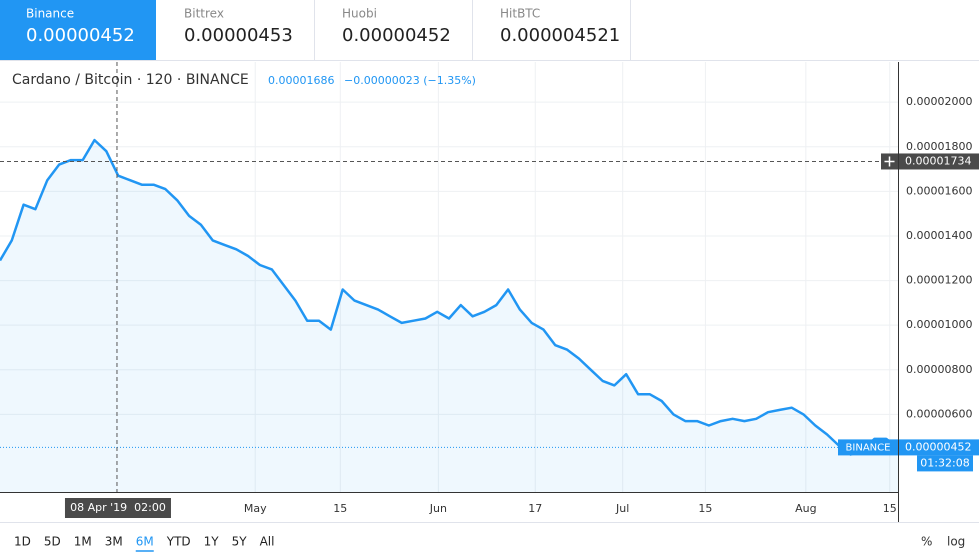  I want to click on crosshair-x-label: 08 Apr '19 02:00, so click(118, 507).